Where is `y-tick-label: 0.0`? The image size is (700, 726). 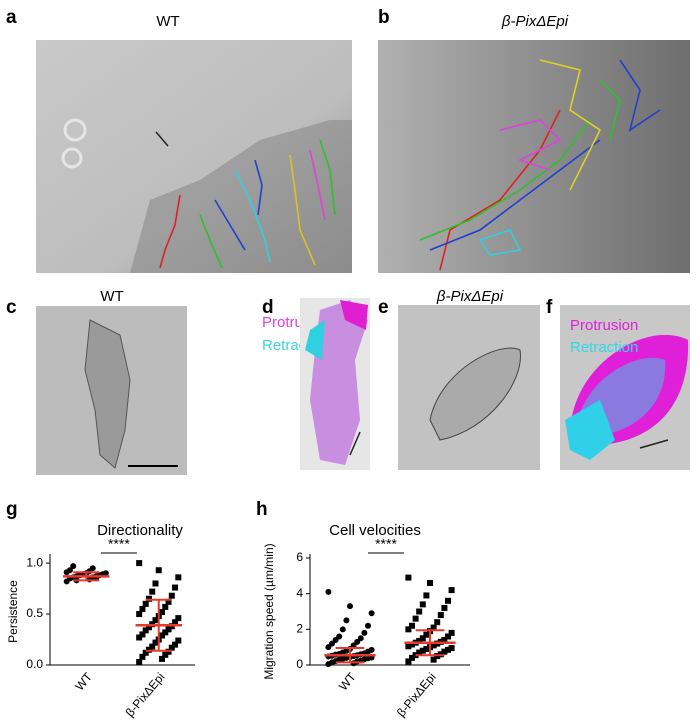 y-tick-label: 0.0 is located at coordinates (34, 664).